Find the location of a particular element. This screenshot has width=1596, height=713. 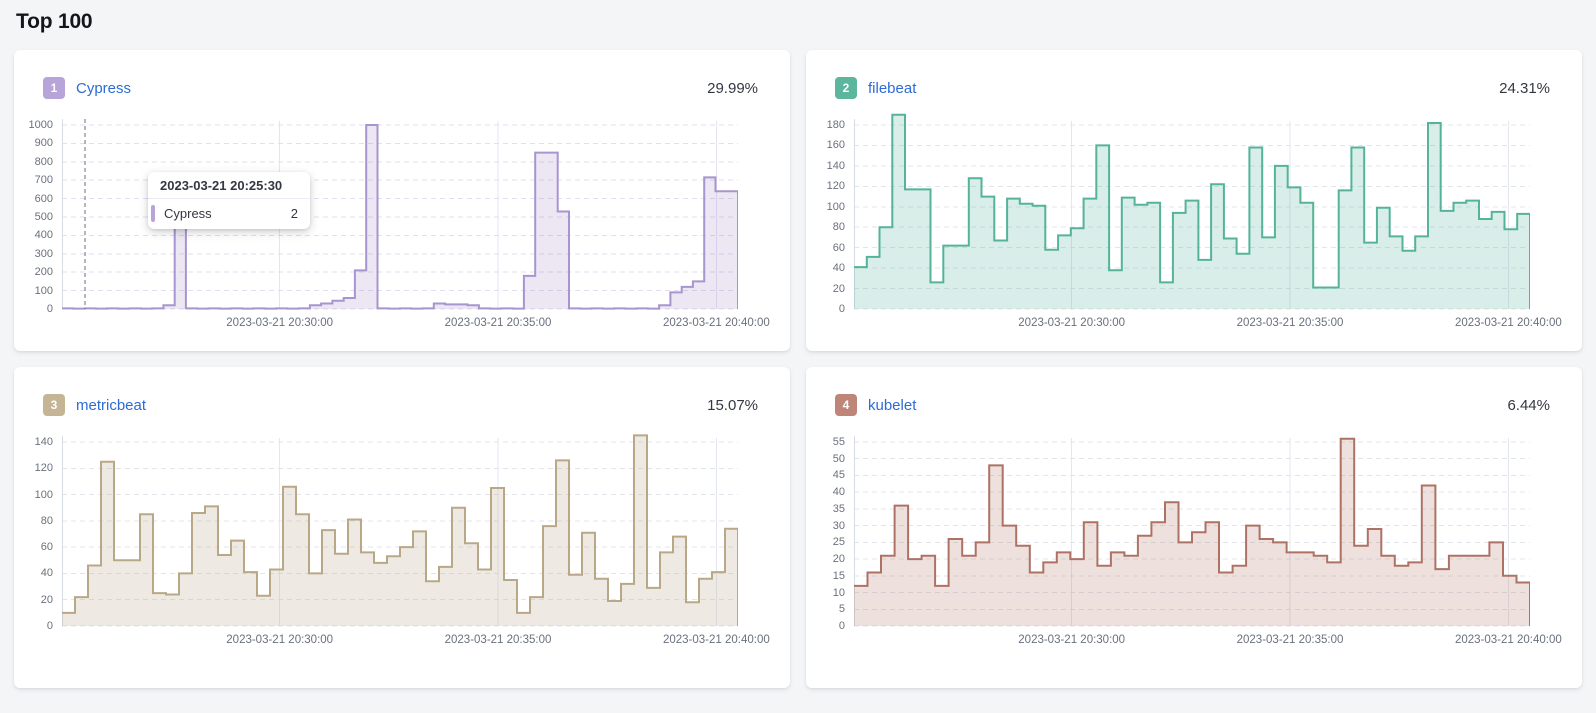

share-value: 15.07% is located at coordinates (732, 405).